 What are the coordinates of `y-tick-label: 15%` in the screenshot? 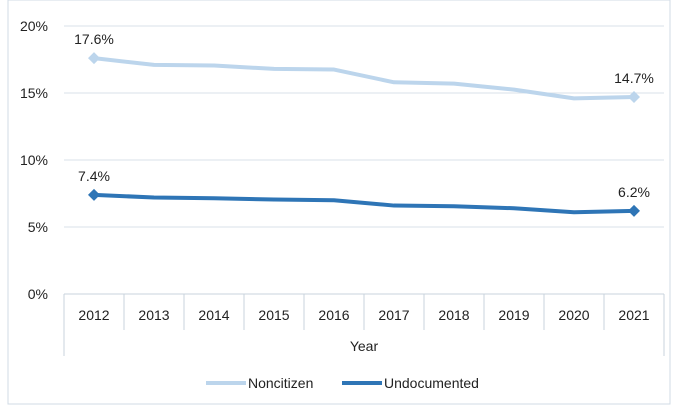 It's located at (34, 93).